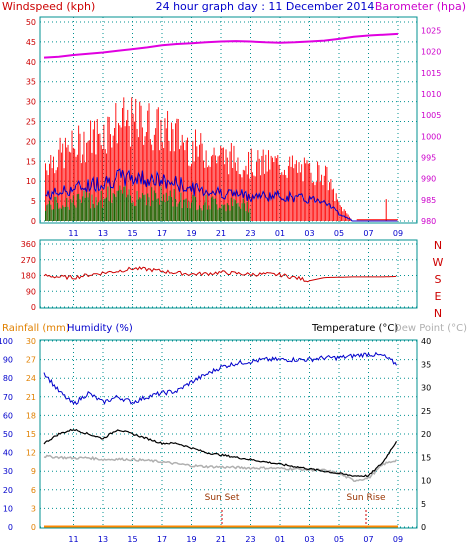  What do you see at coordinates (8, 397) in the screenshot?
I see `humidity-tick-label: 70` at bounding box center [8, 397].